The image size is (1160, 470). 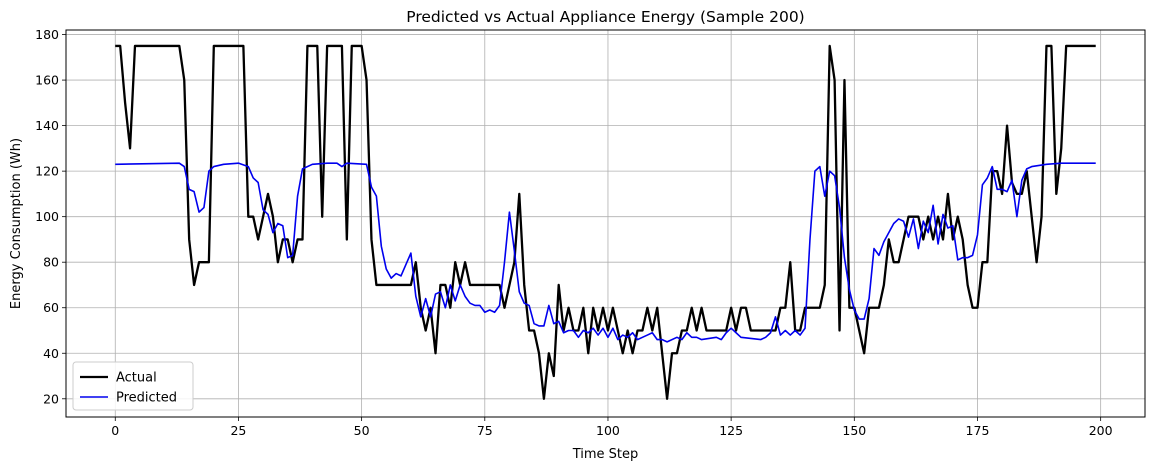 I want to click on x-axis-title: Time Step, so click(x=605, y=454).